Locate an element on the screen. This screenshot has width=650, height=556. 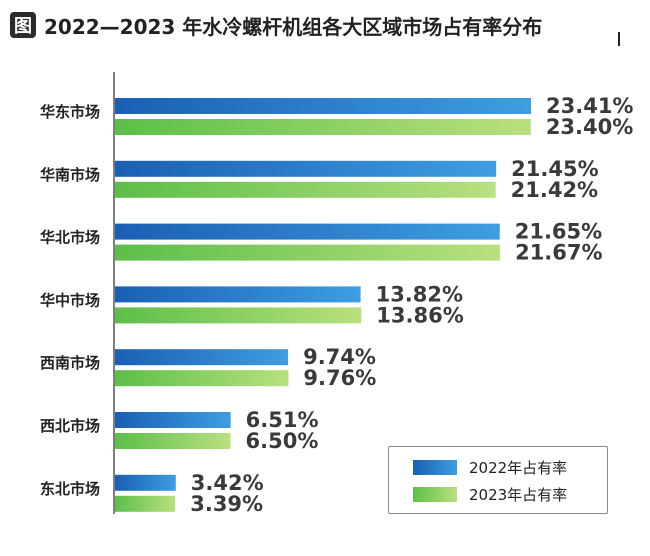
legend-item-2022: 2022年占有率 is located at coordinates (490, 467).